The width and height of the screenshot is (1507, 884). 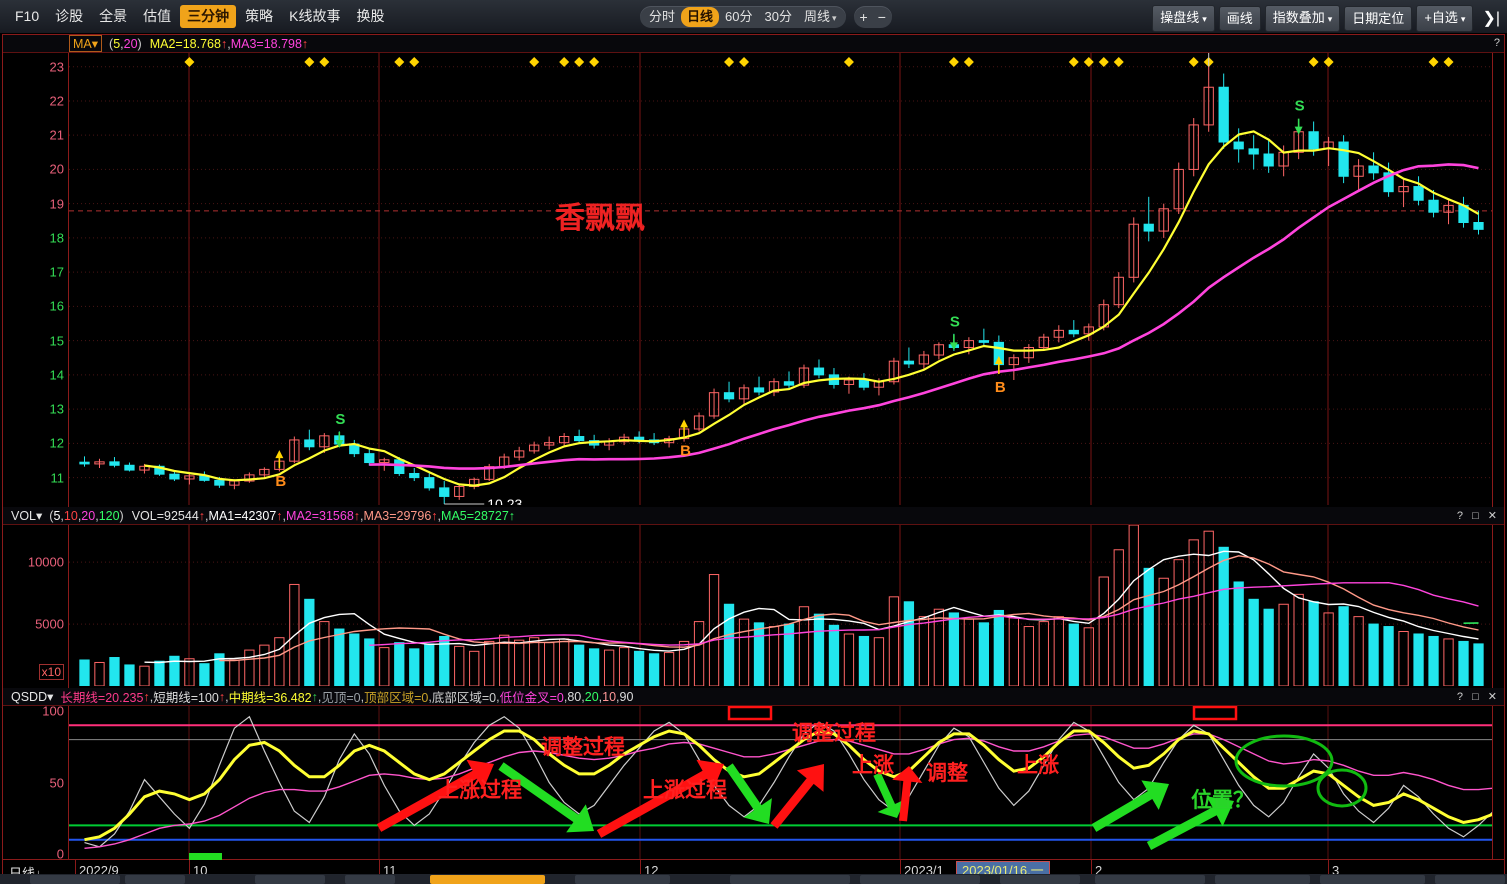 I want to click on ma-param-20: 20, so click(x=130, y=43).